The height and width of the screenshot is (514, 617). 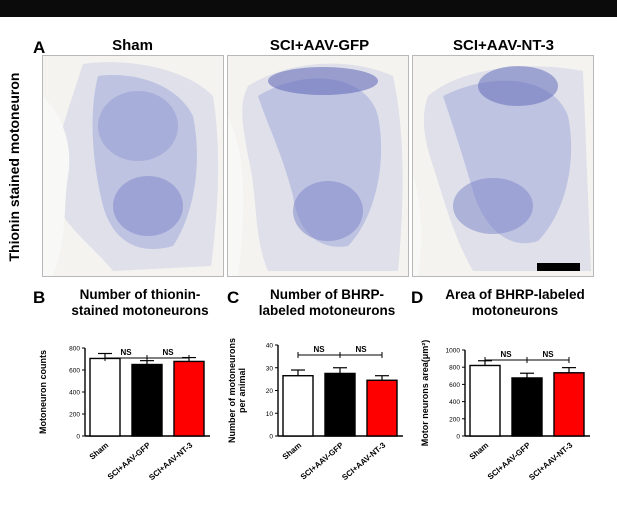 I want to click on micrograph-sci-aav-nt3, so click(x=503, y=166).